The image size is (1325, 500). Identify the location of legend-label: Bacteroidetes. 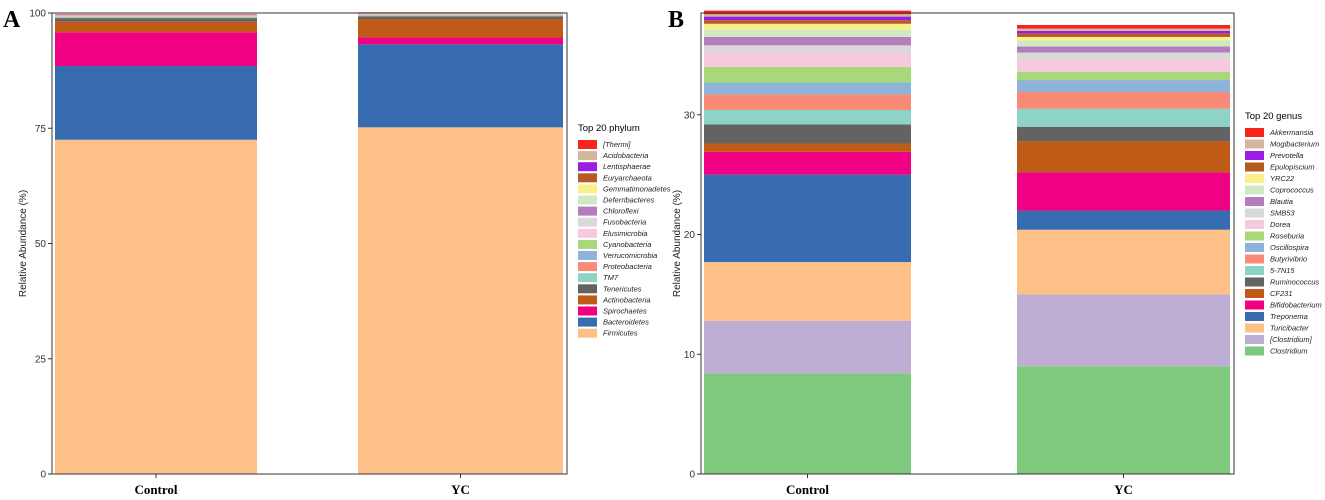
(626, 322).